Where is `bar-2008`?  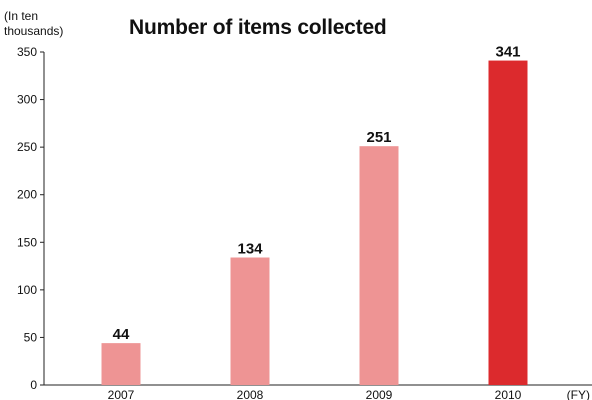
bar-2008 is located at coordinates (250, 321).